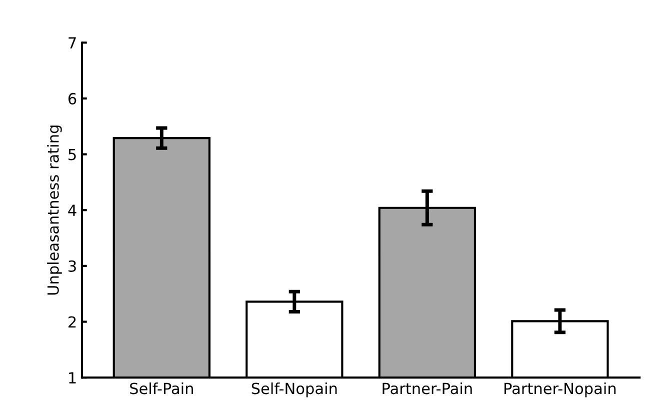 This screenshot has height=406, width=656. What do you see at coordinates (72, 98) in the screenshot?
I see `y-tick-label: 6` at bounding box center [72, 98].